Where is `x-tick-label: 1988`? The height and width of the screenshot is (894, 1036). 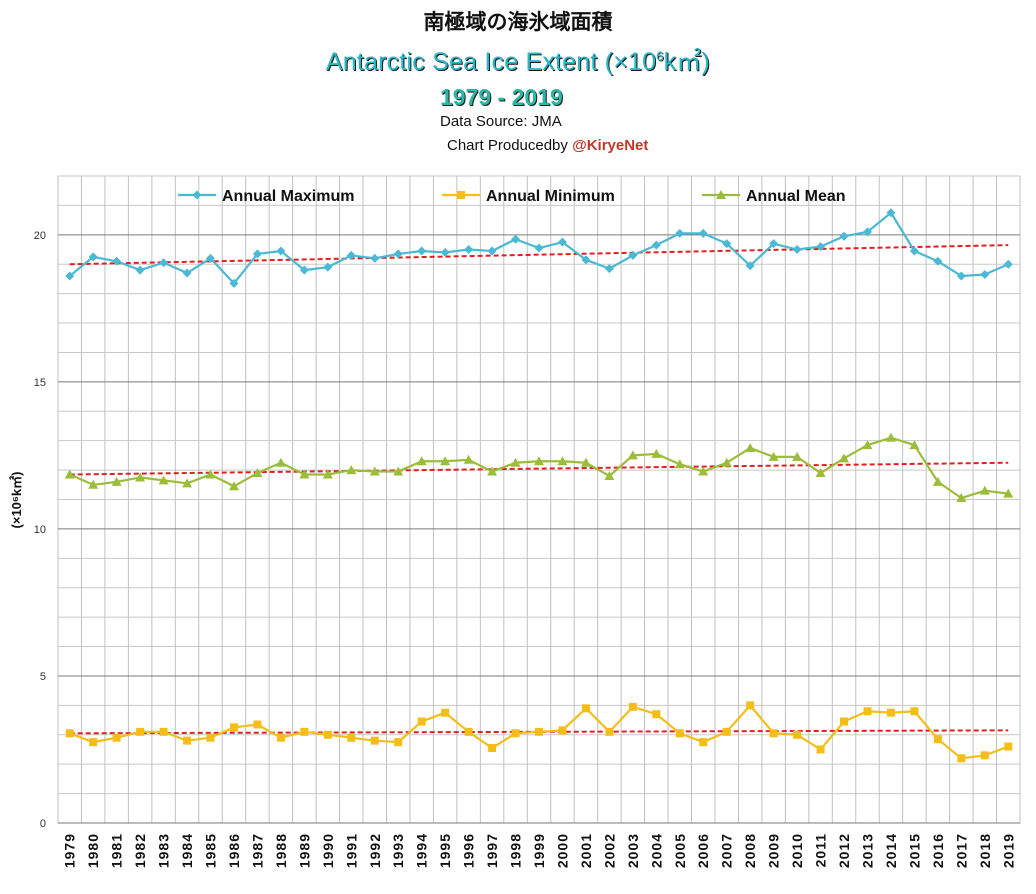
x-tick-label: 1988 is located at coordinates (281, 850).